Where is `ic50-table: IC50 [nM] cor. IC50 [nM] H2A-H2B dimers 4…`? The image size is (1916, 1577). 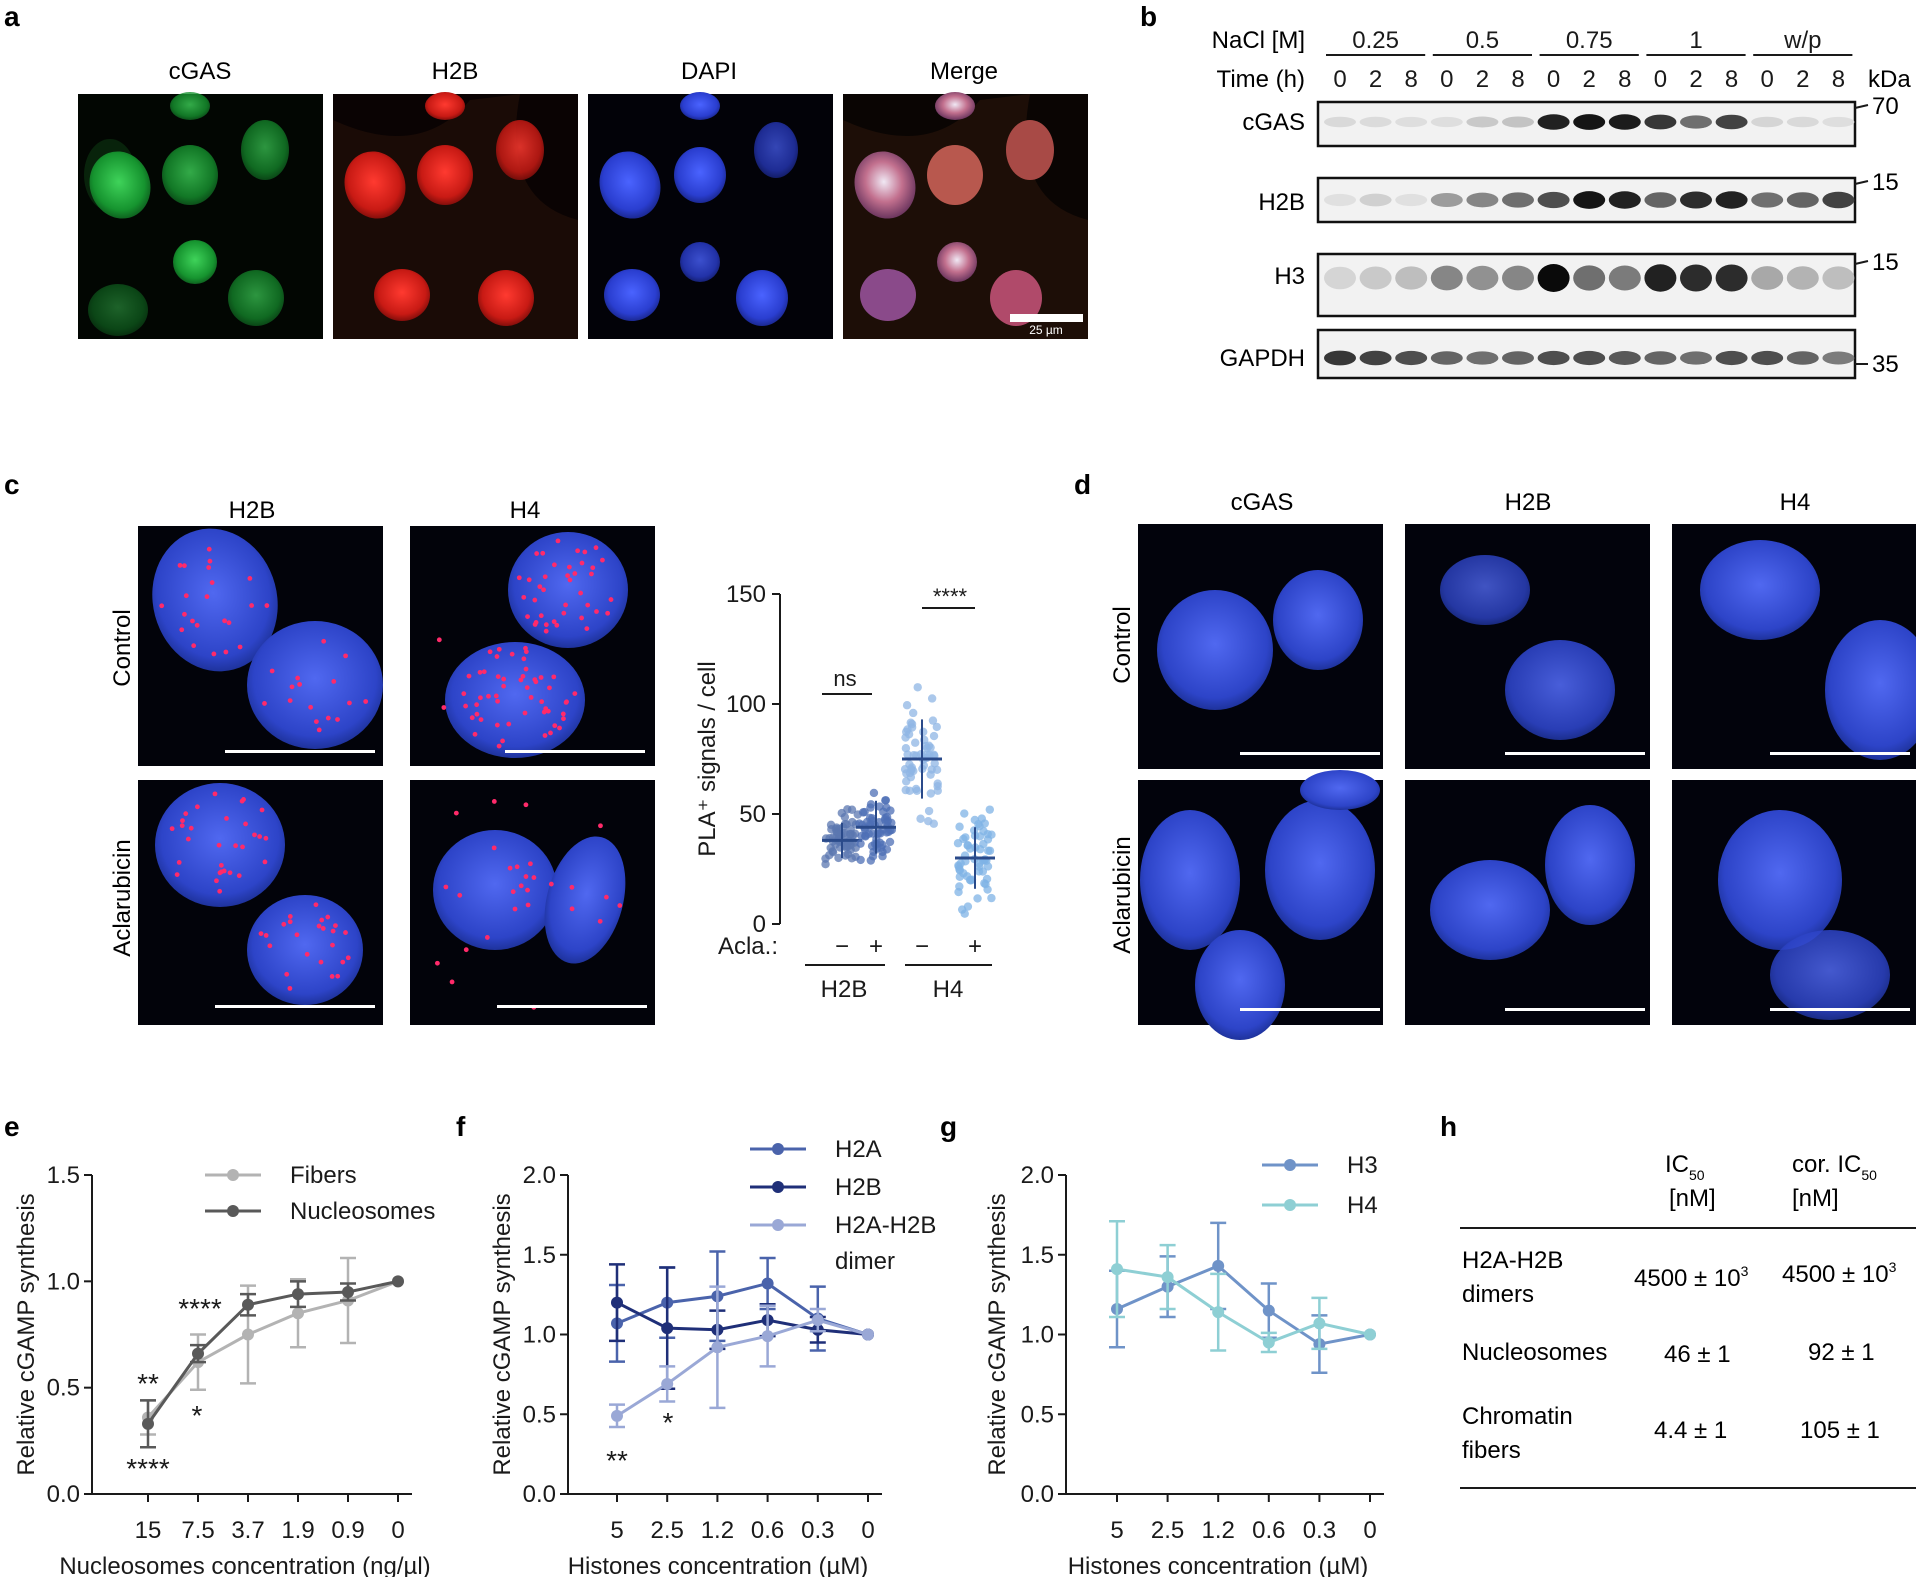
ic50-table: IC50 [nM] cor. IC50 [nM] H2A-H2B dimers 4… is located at coordinates (1688, 1320).